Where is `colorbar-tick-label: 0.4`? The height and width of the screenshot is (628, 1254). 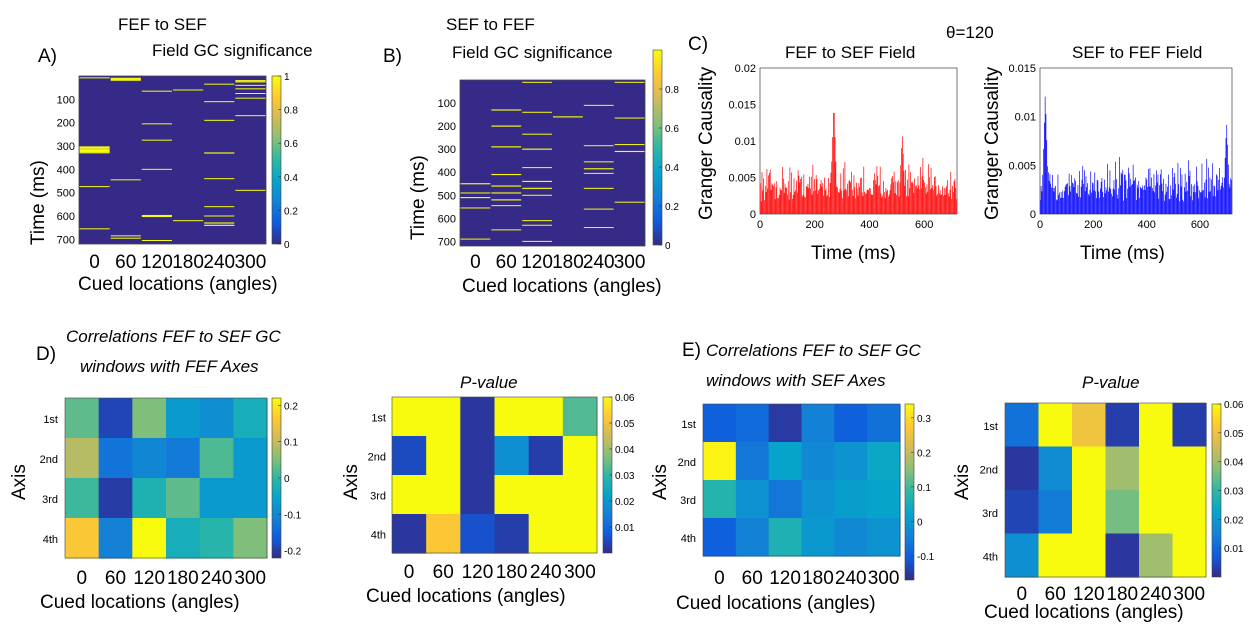 colorbar-tick-label: 0.4 is located at coordinates (672, 168).